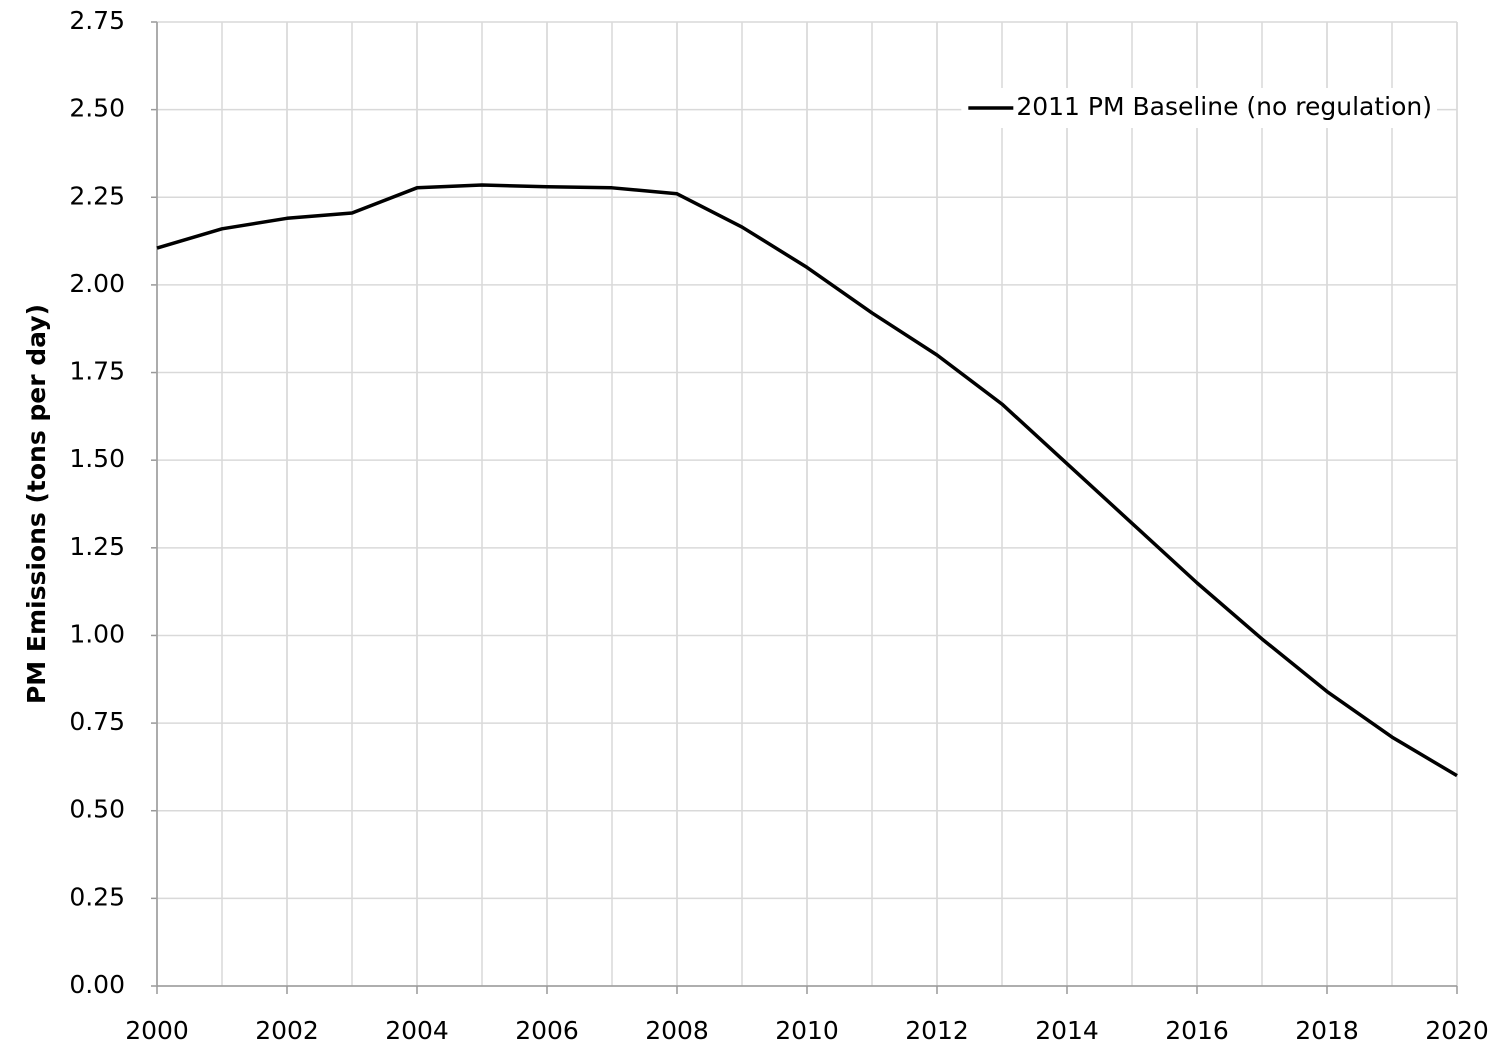  What do you see at coordinates (1197, 1030) in the screenshot?
I see `x-tick-label: 2016` at bounding box center [1197, 1030].